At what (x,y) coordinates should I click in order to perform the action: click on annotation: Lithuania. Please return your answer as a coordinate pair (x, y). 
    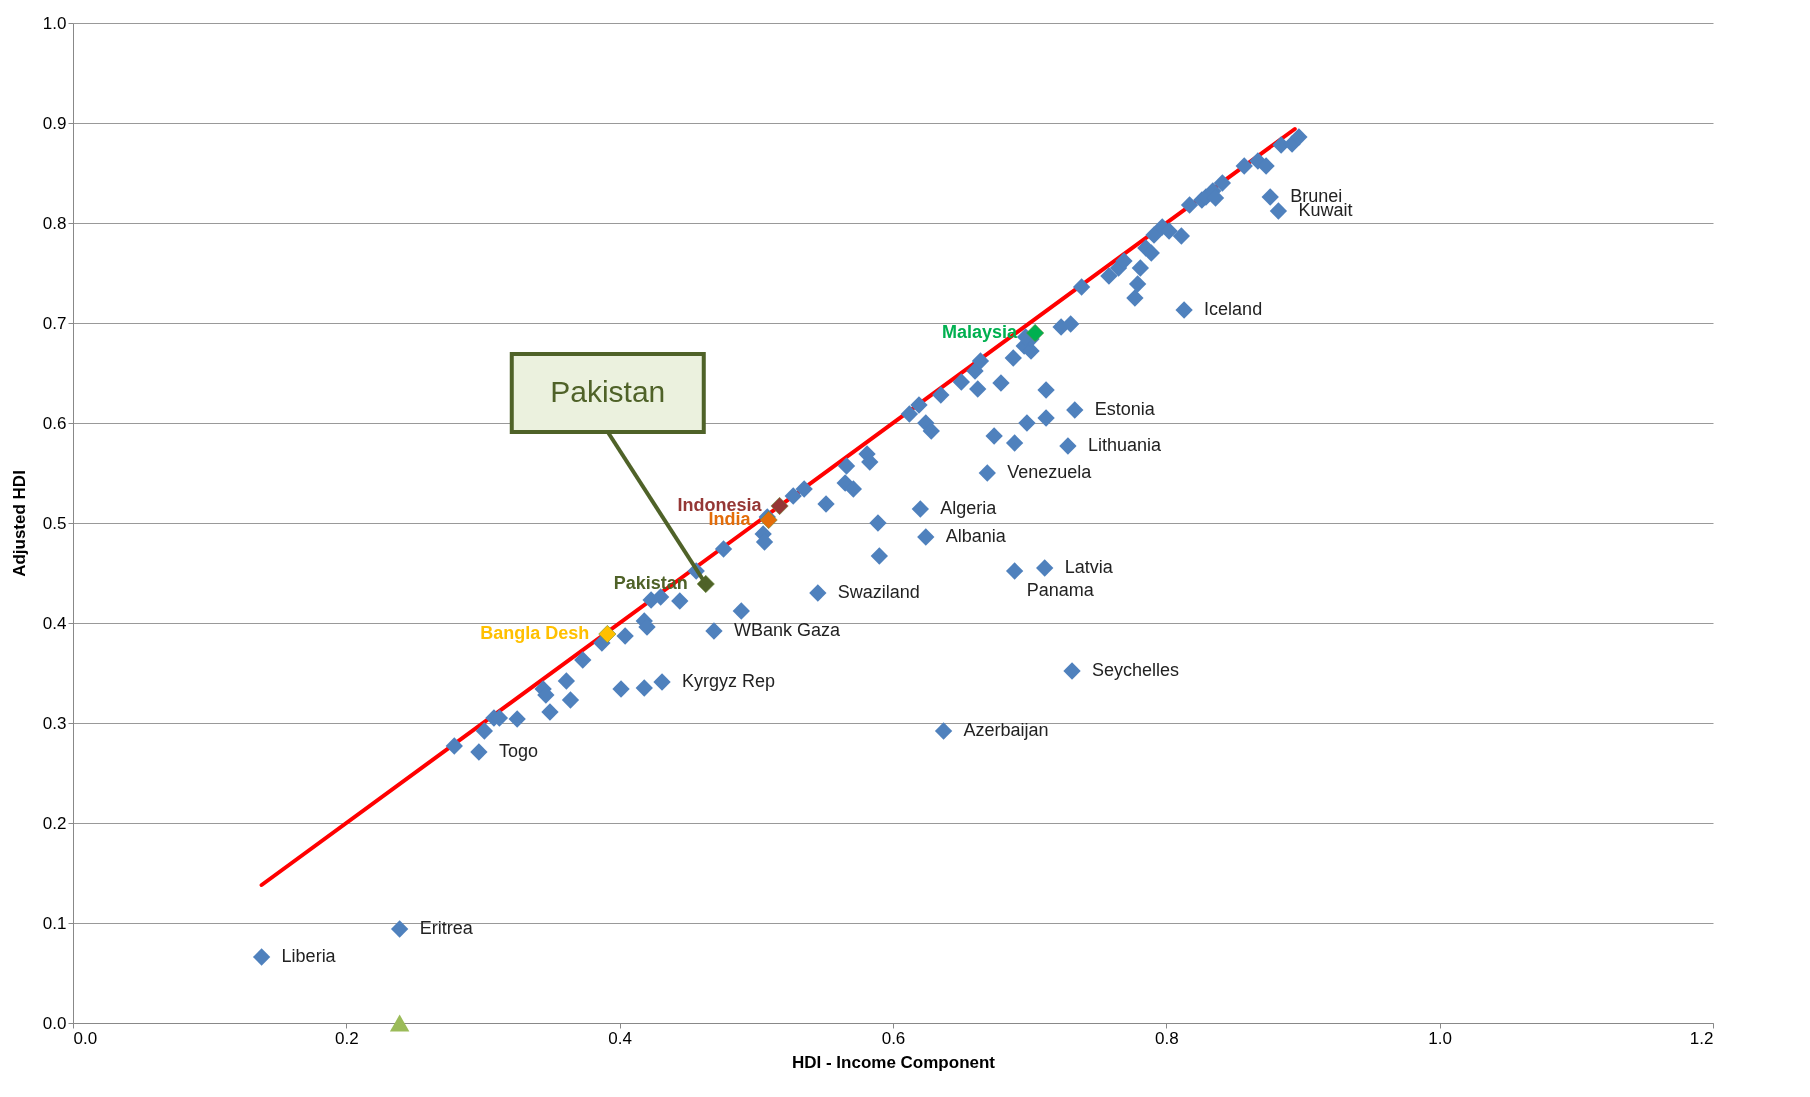
    Looking at the image, I should click on (1124, 445).